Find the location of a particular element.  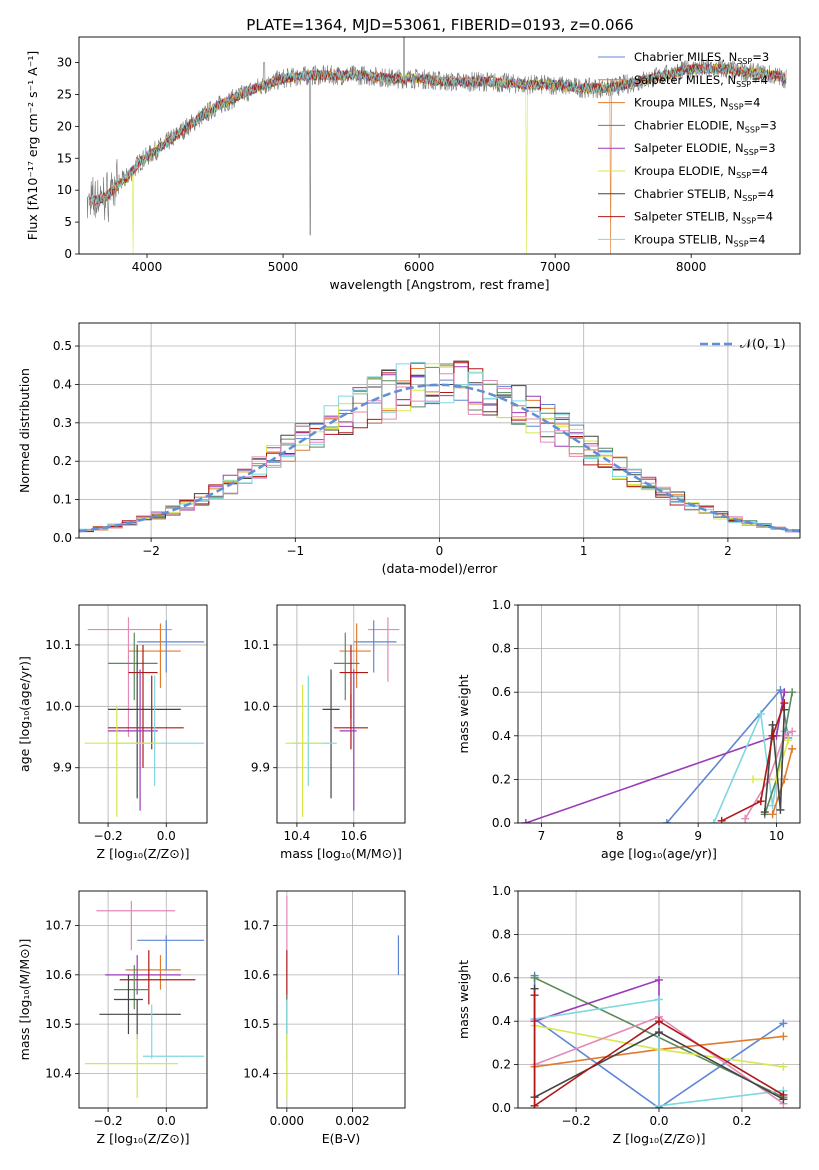

y-tick-label: 20 is located at coordinates (64, 126).